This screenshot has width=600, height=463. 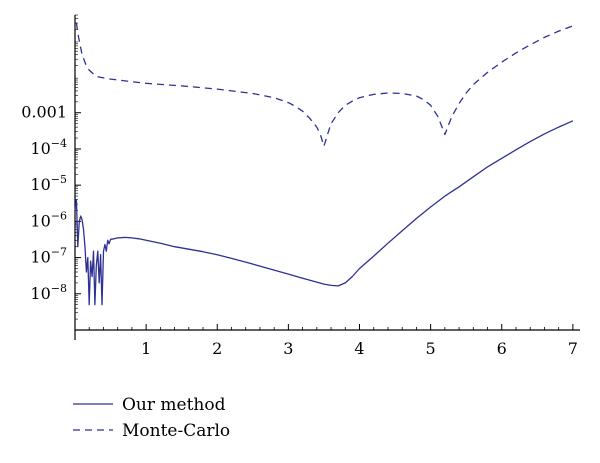 I want to click on y-tick-label: 10⁻⁸, so click(x=48, y=292).